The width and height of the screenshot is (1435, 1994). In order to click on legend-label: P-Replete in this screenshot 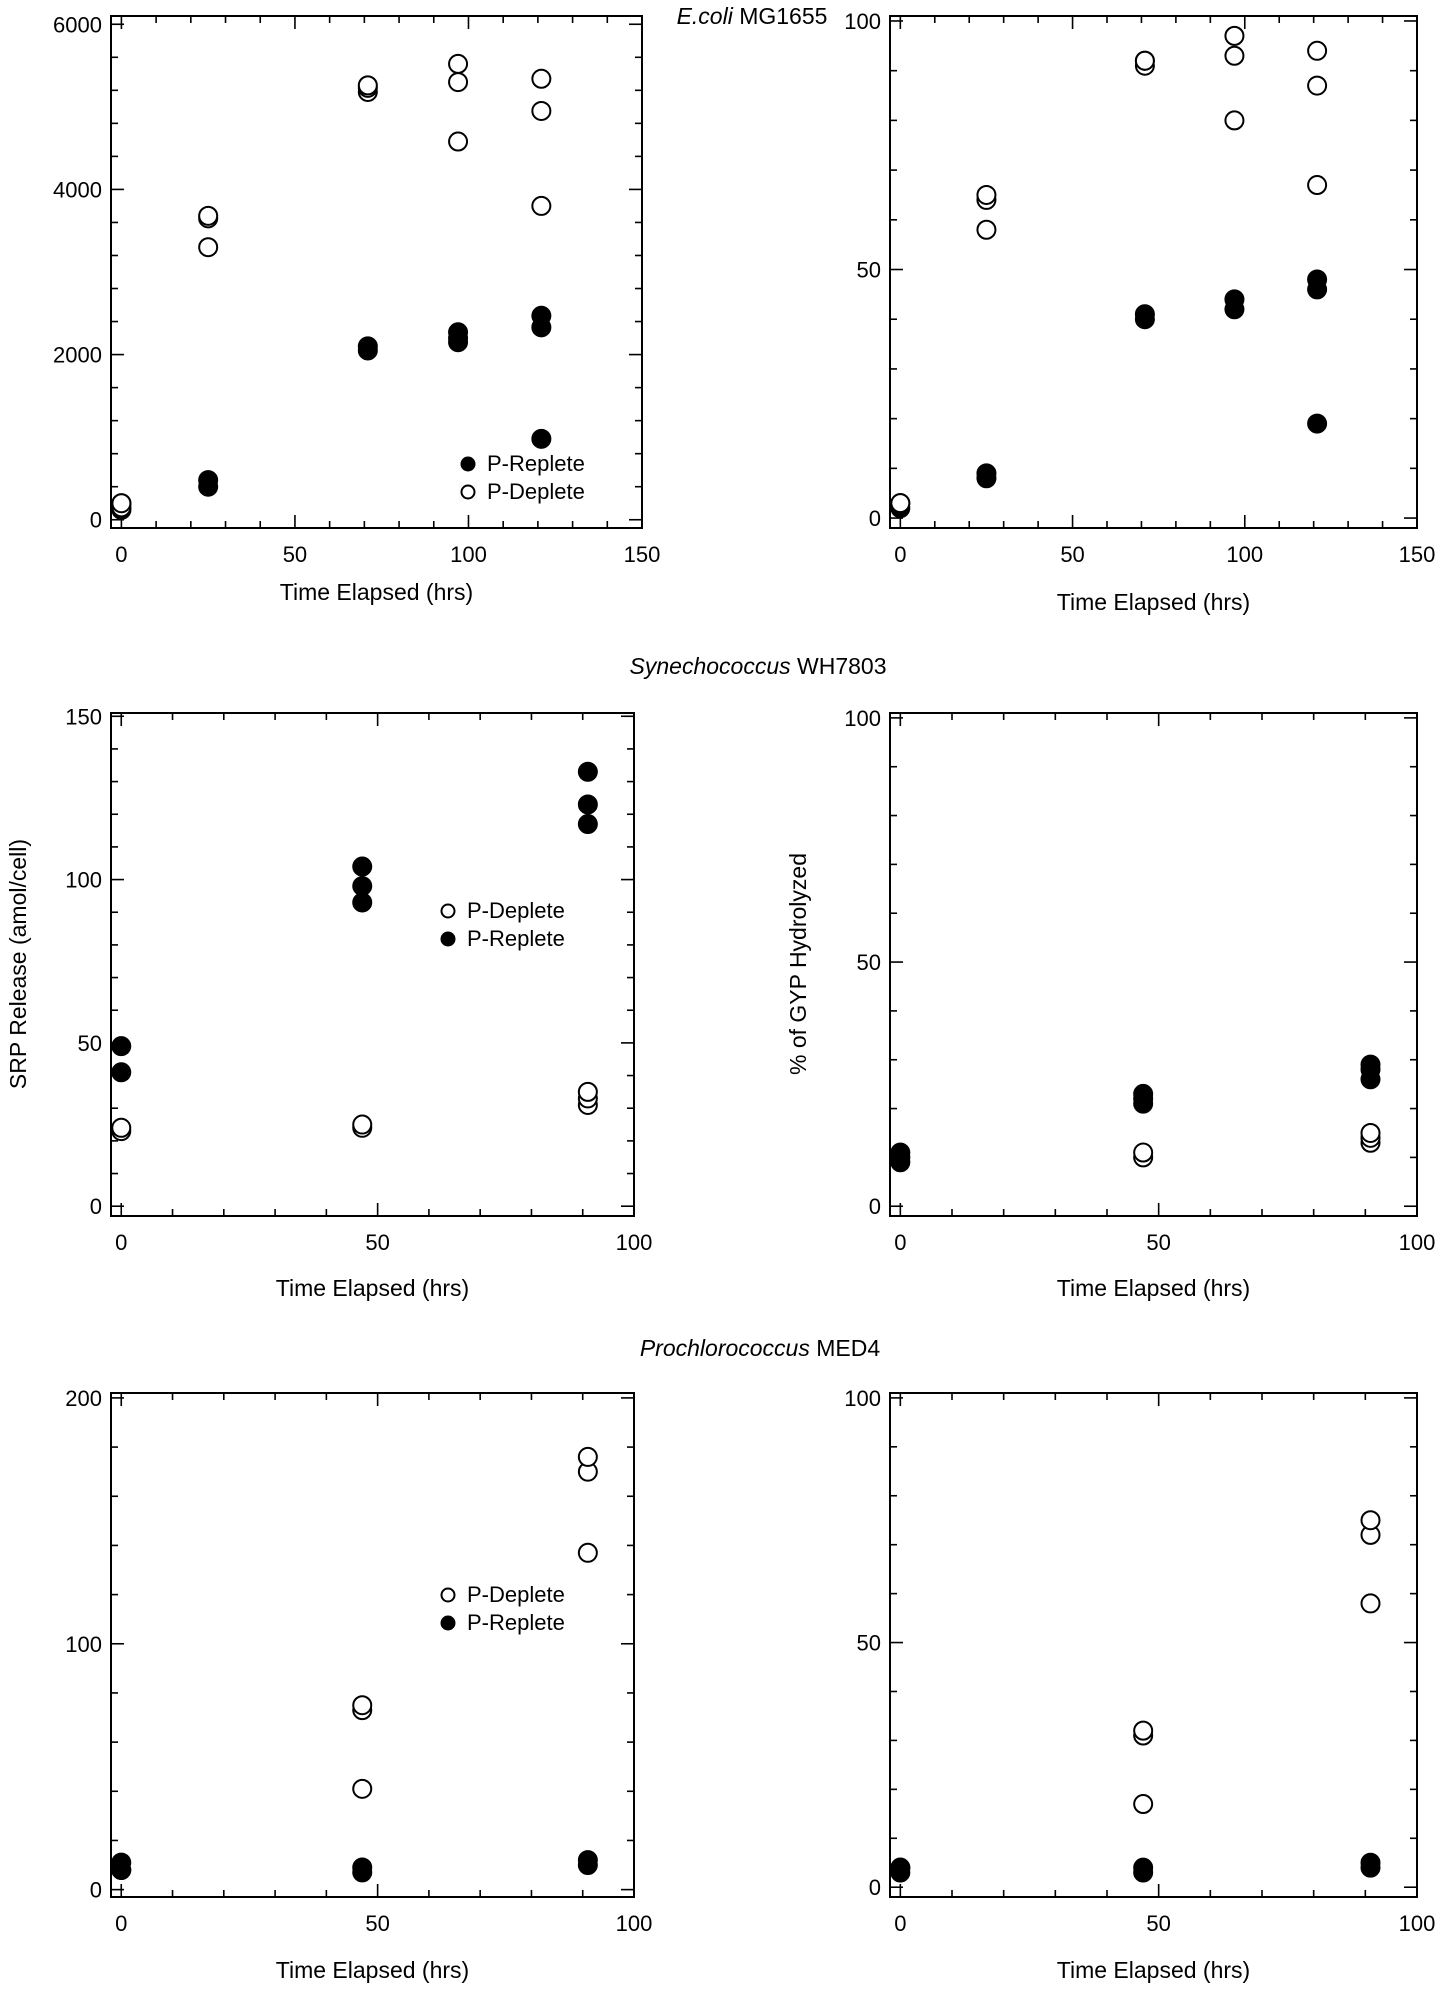, I will do `click(516, 938)`.